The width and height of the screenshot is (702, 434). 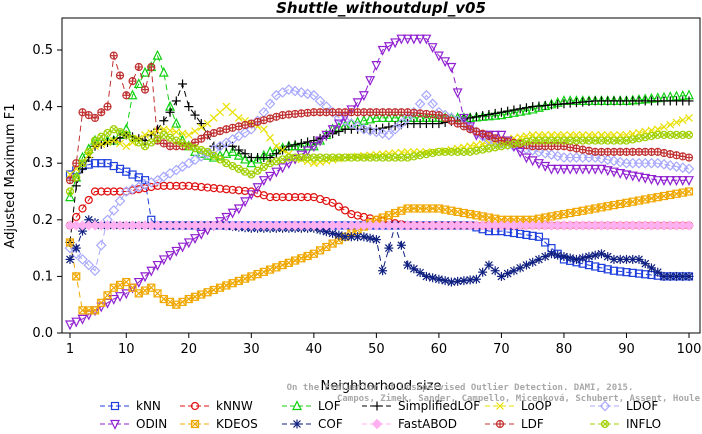 I want to click on legend-item-inflo: INFLO, so click(x=625, y=424).